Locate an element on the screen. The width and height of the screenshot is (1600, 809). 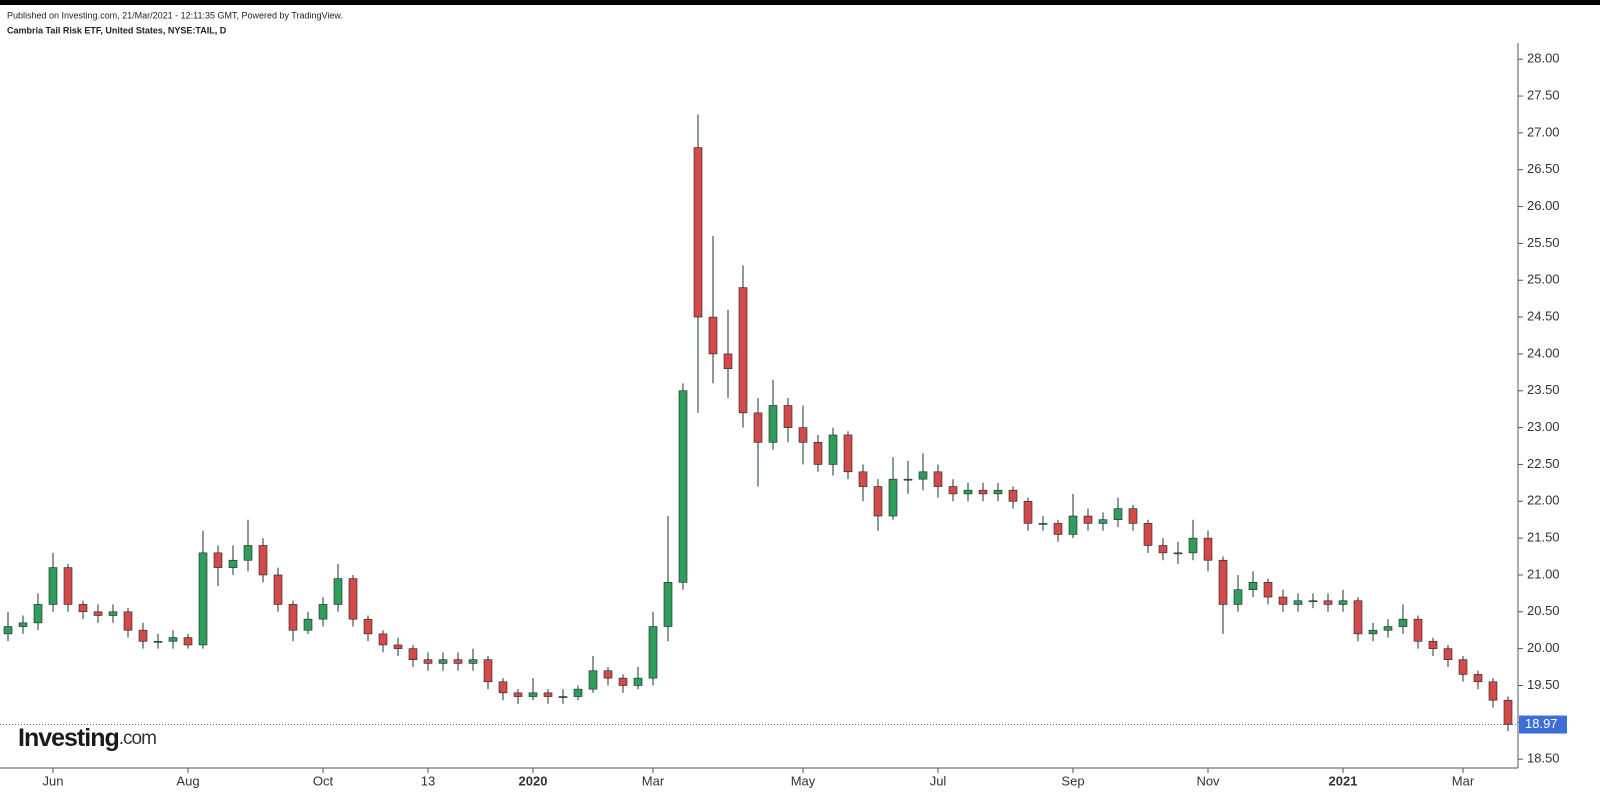
top-bar is located at coordinates (800, 2).